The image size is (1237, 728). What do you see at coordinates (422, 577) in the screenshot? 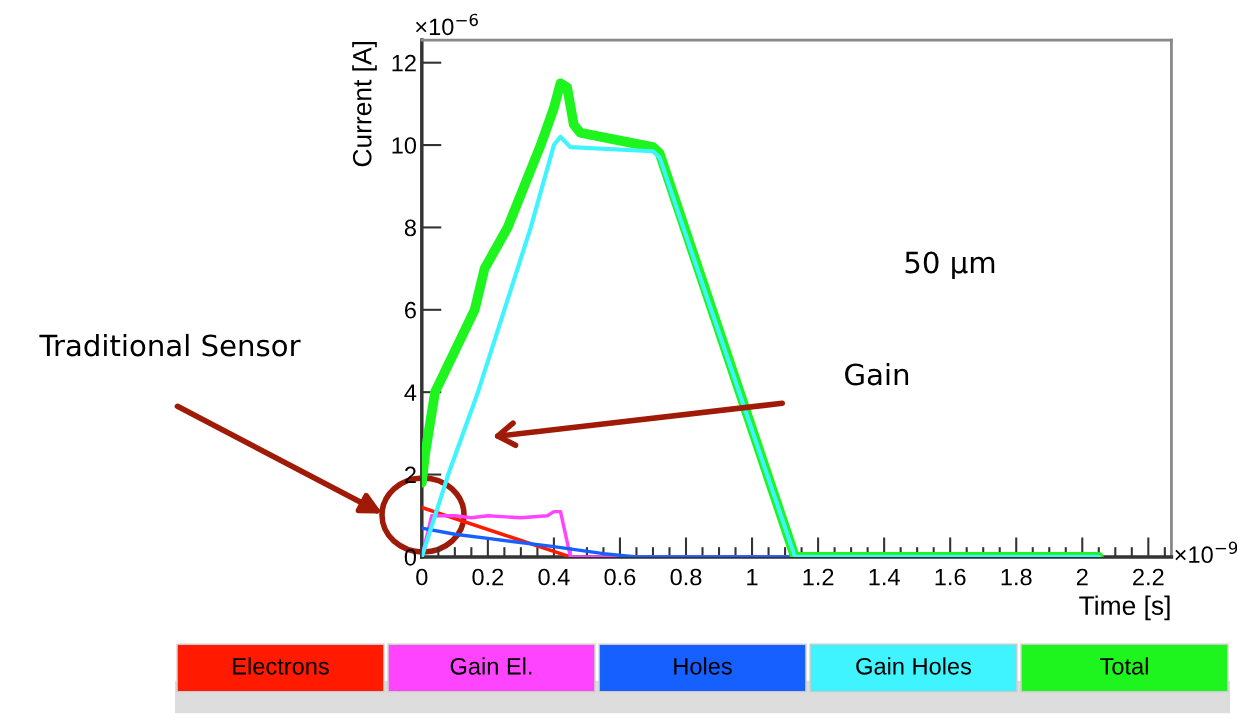
I see `x-tick-label: 0` at bounding box center [422, 577].